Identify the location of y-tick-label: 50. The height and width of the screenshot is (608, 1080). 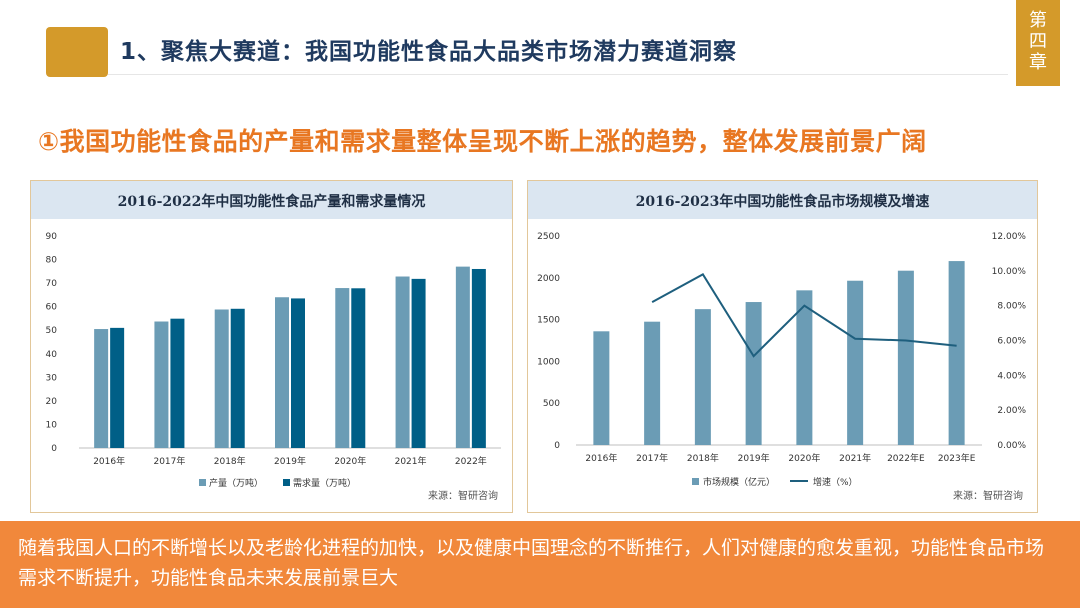
(52, 331).